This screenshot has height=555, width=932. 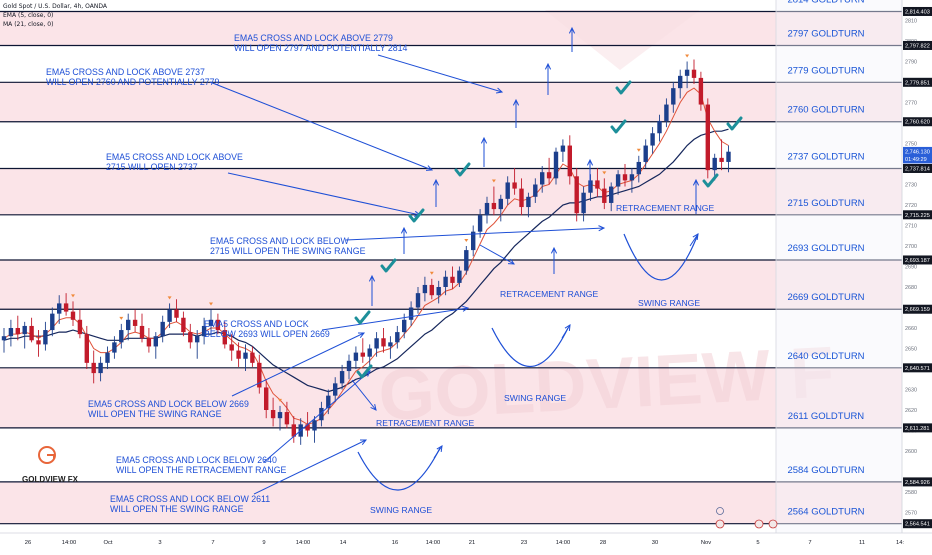 I want to click on annotation-text: EMA5 CROSS AND LOCK BELOW 2611, so click(x=190, y=499).